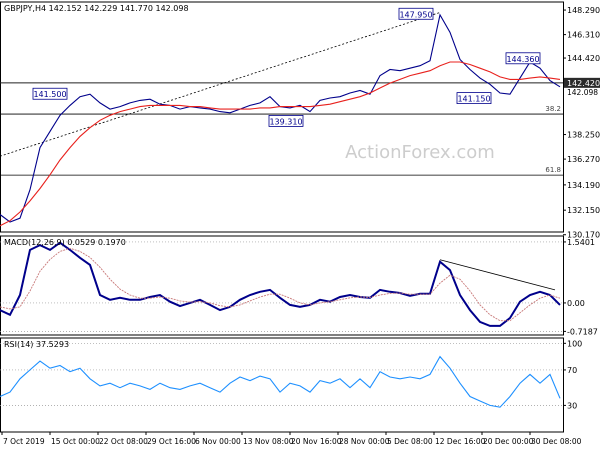 The width and height of the screenshot is (600, 450). I want to click on series-line, so click(280, 381).